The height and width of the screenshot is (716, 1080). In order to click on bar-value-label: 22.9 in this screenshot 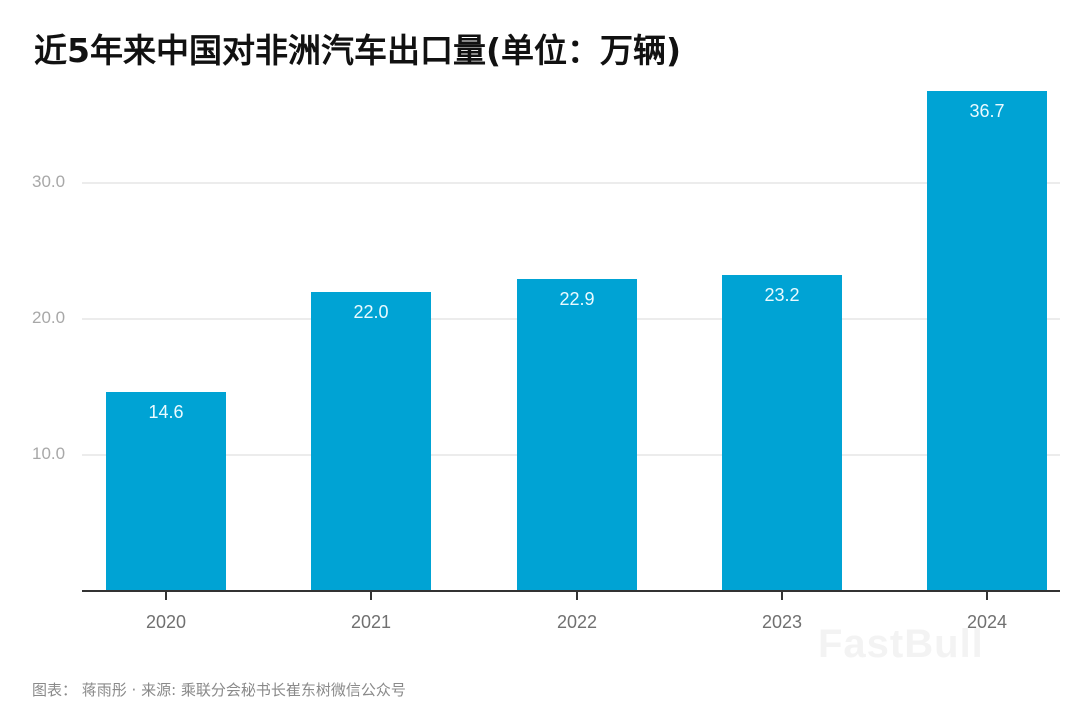, I will do `click(577, 299)`.